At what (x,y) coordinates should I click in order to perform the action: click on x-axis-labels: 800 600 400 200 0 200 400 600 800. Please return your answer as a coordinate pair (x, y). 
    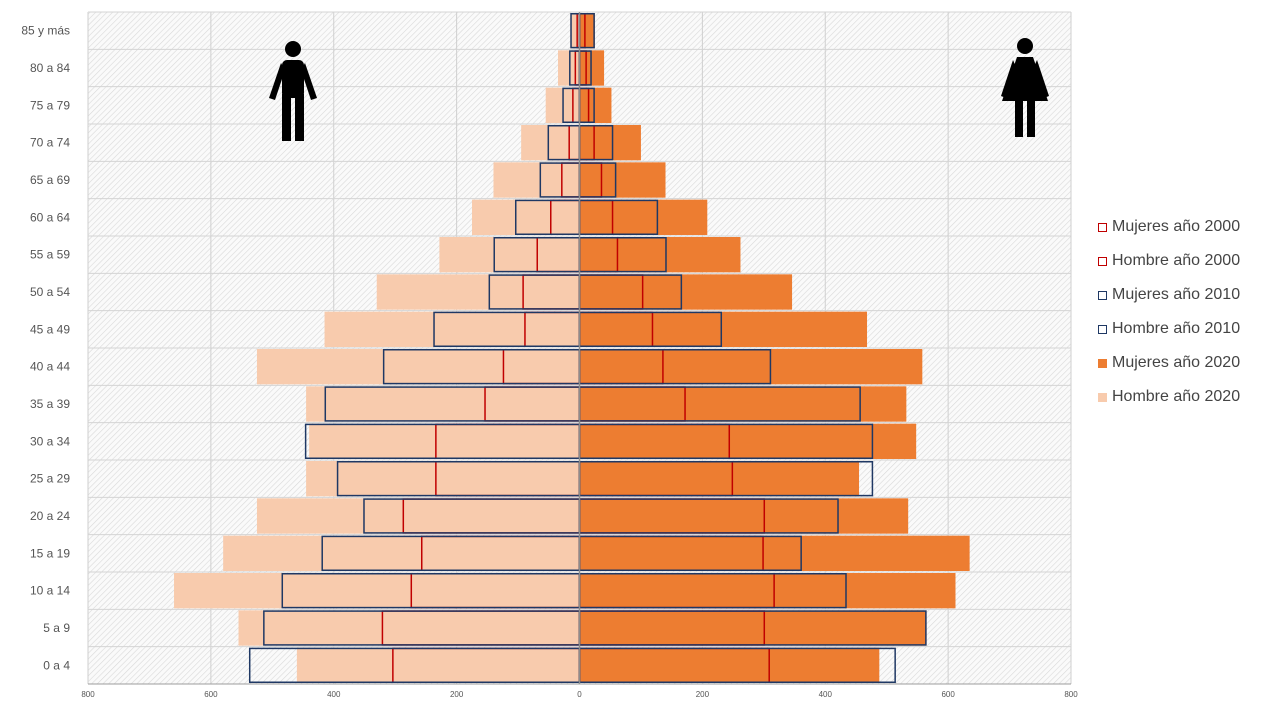
    Looking at the image, I should click on (579, 694).